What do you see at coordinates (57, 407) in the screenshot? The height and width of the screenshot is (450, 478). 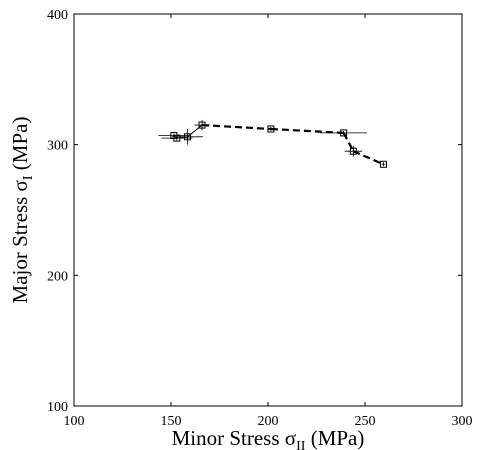 I see `y-tick-label-0: 100` at bounding box center [57, 407].